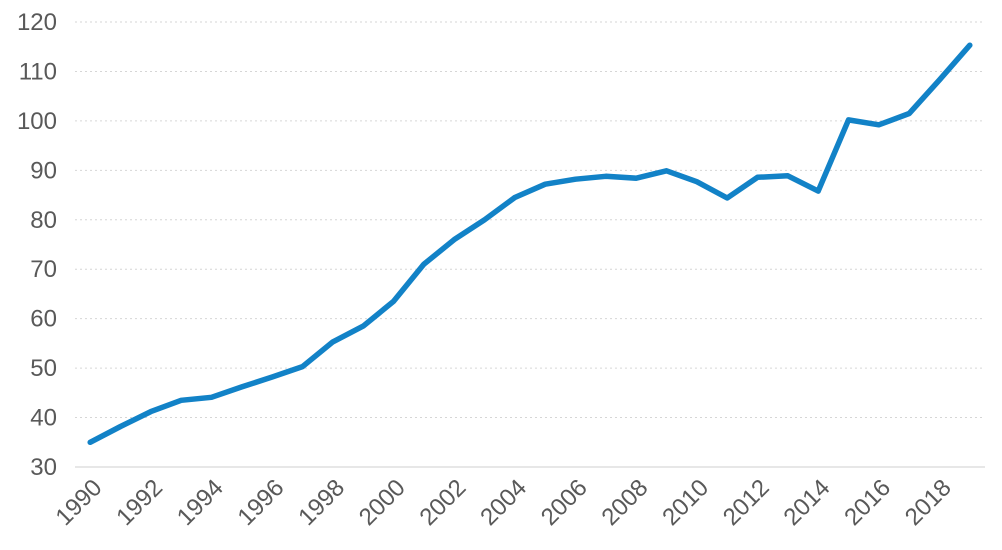 The width and height of the screenshot is (1002, 550). What do you see at coordinates (37, 22) in the screenshot?
I see `y-axis-tick-label: 120` at bounding box center [37, 22].